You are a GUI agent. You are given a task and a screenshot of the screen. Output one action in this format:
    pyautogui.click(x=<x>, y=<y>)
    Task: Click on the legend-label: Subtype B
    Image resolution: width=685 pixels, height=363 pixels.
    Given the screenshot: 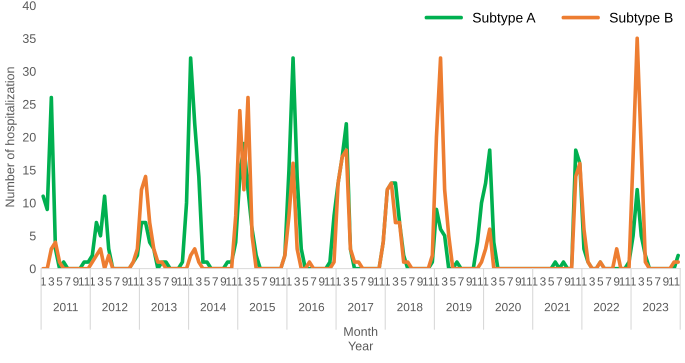 What is the action you would take?
    pyautogui.click(x=641, y=19)
    